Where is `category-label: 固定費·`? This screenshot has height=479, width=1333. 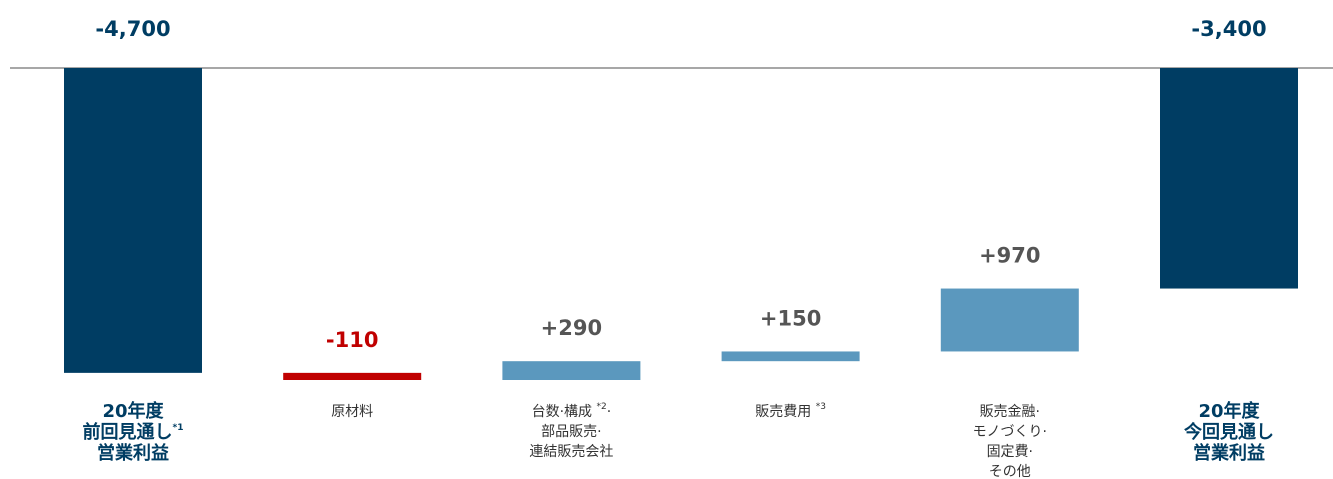
category-label: 固定費· is located at coordinates (1010, 452).